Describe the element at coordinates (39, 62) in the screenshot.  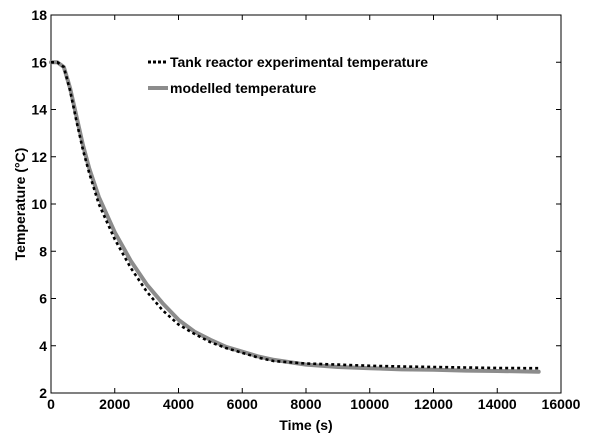
I see `y-tick-label: 16` at that location.